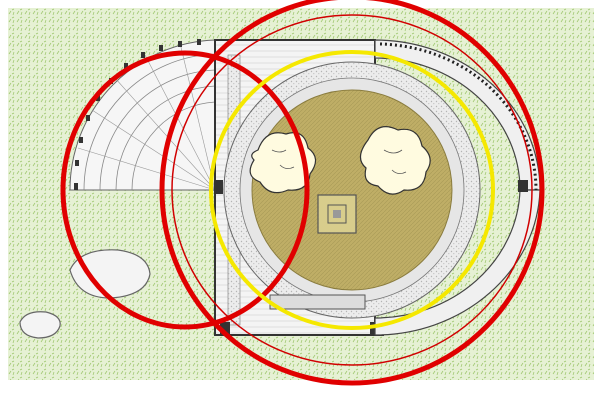 The image size is (602, 396). Describe the element at coordinates (395, 160) in the screenshot. I see `tree-canopy-icon` at that location.